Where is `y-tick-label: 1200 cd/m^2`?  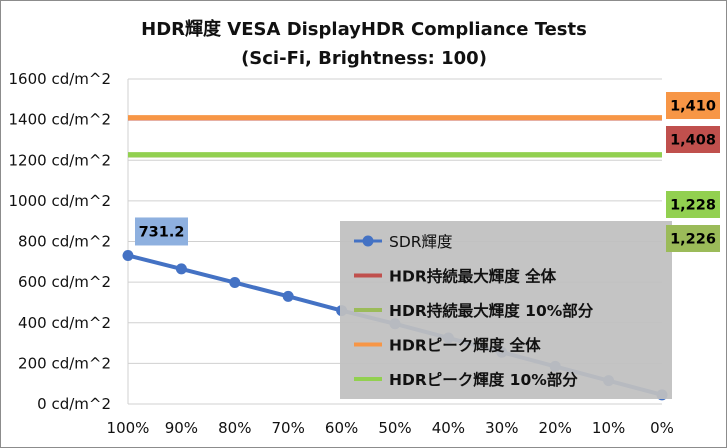
y-tick-label: 1200 cd/m^2 is located at coordinates (60, 160).